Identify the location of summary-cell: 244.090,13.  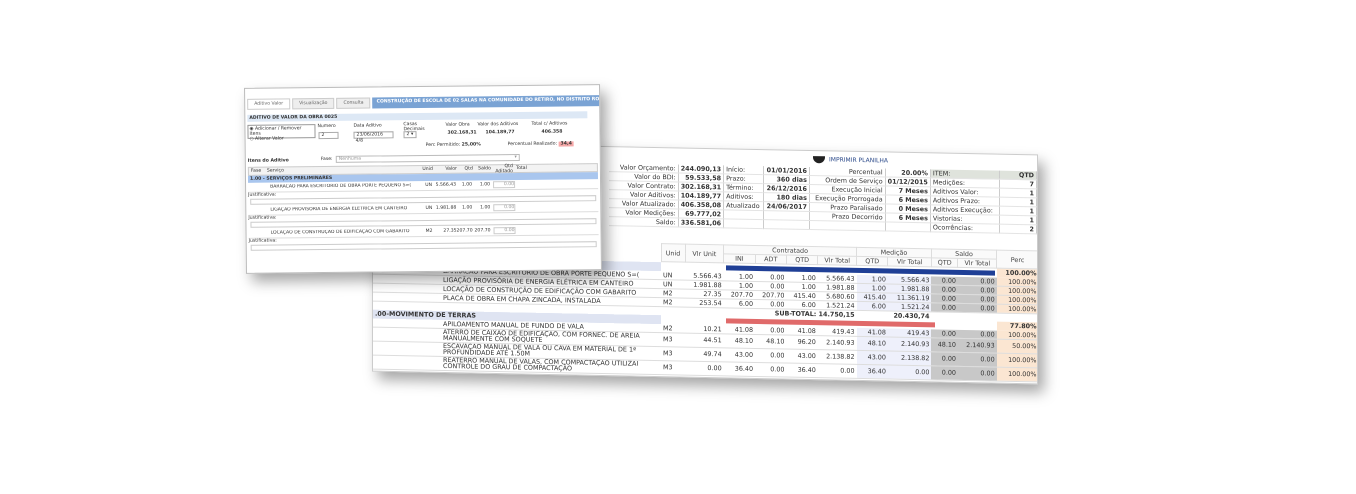
(701, 169).